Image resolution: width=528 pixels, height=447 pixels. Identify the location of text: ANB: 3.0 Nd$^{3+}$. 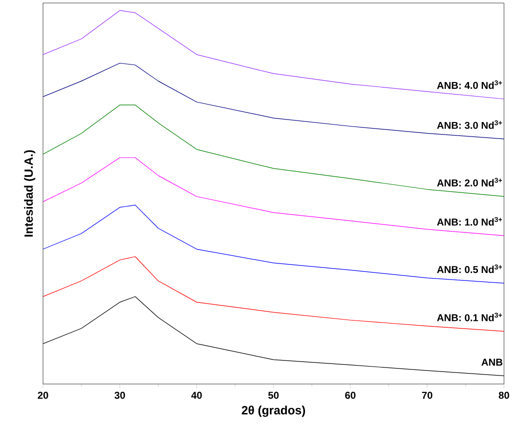
(469, 124).